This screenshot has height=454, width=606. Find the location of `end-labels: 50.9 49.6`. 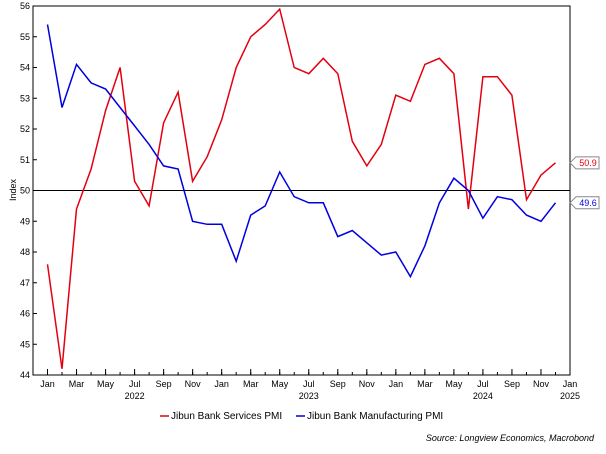

end-labels: 50.9 49.6 is located at coordinates (584, 183).